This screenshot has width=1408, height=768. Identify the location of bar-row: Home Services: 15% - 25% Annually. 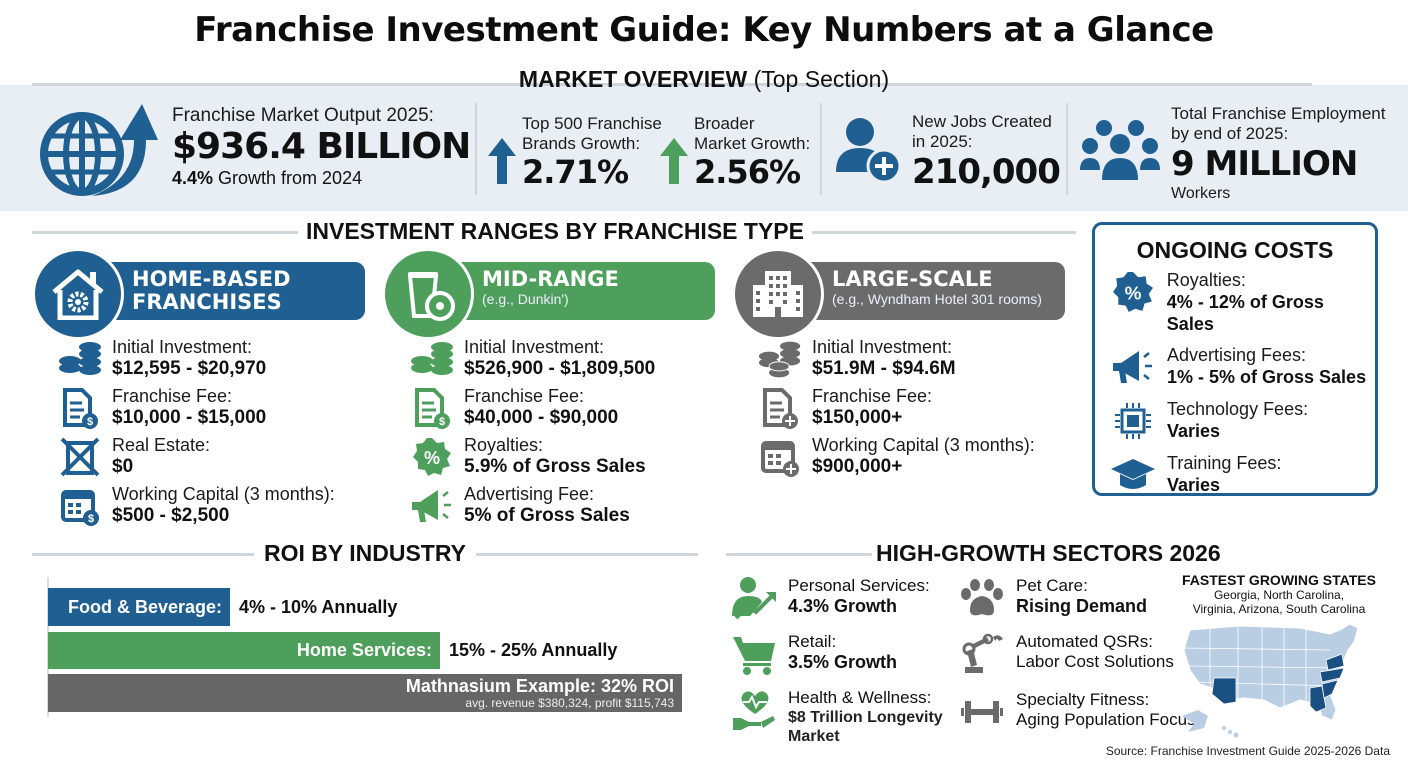
(332, 650).